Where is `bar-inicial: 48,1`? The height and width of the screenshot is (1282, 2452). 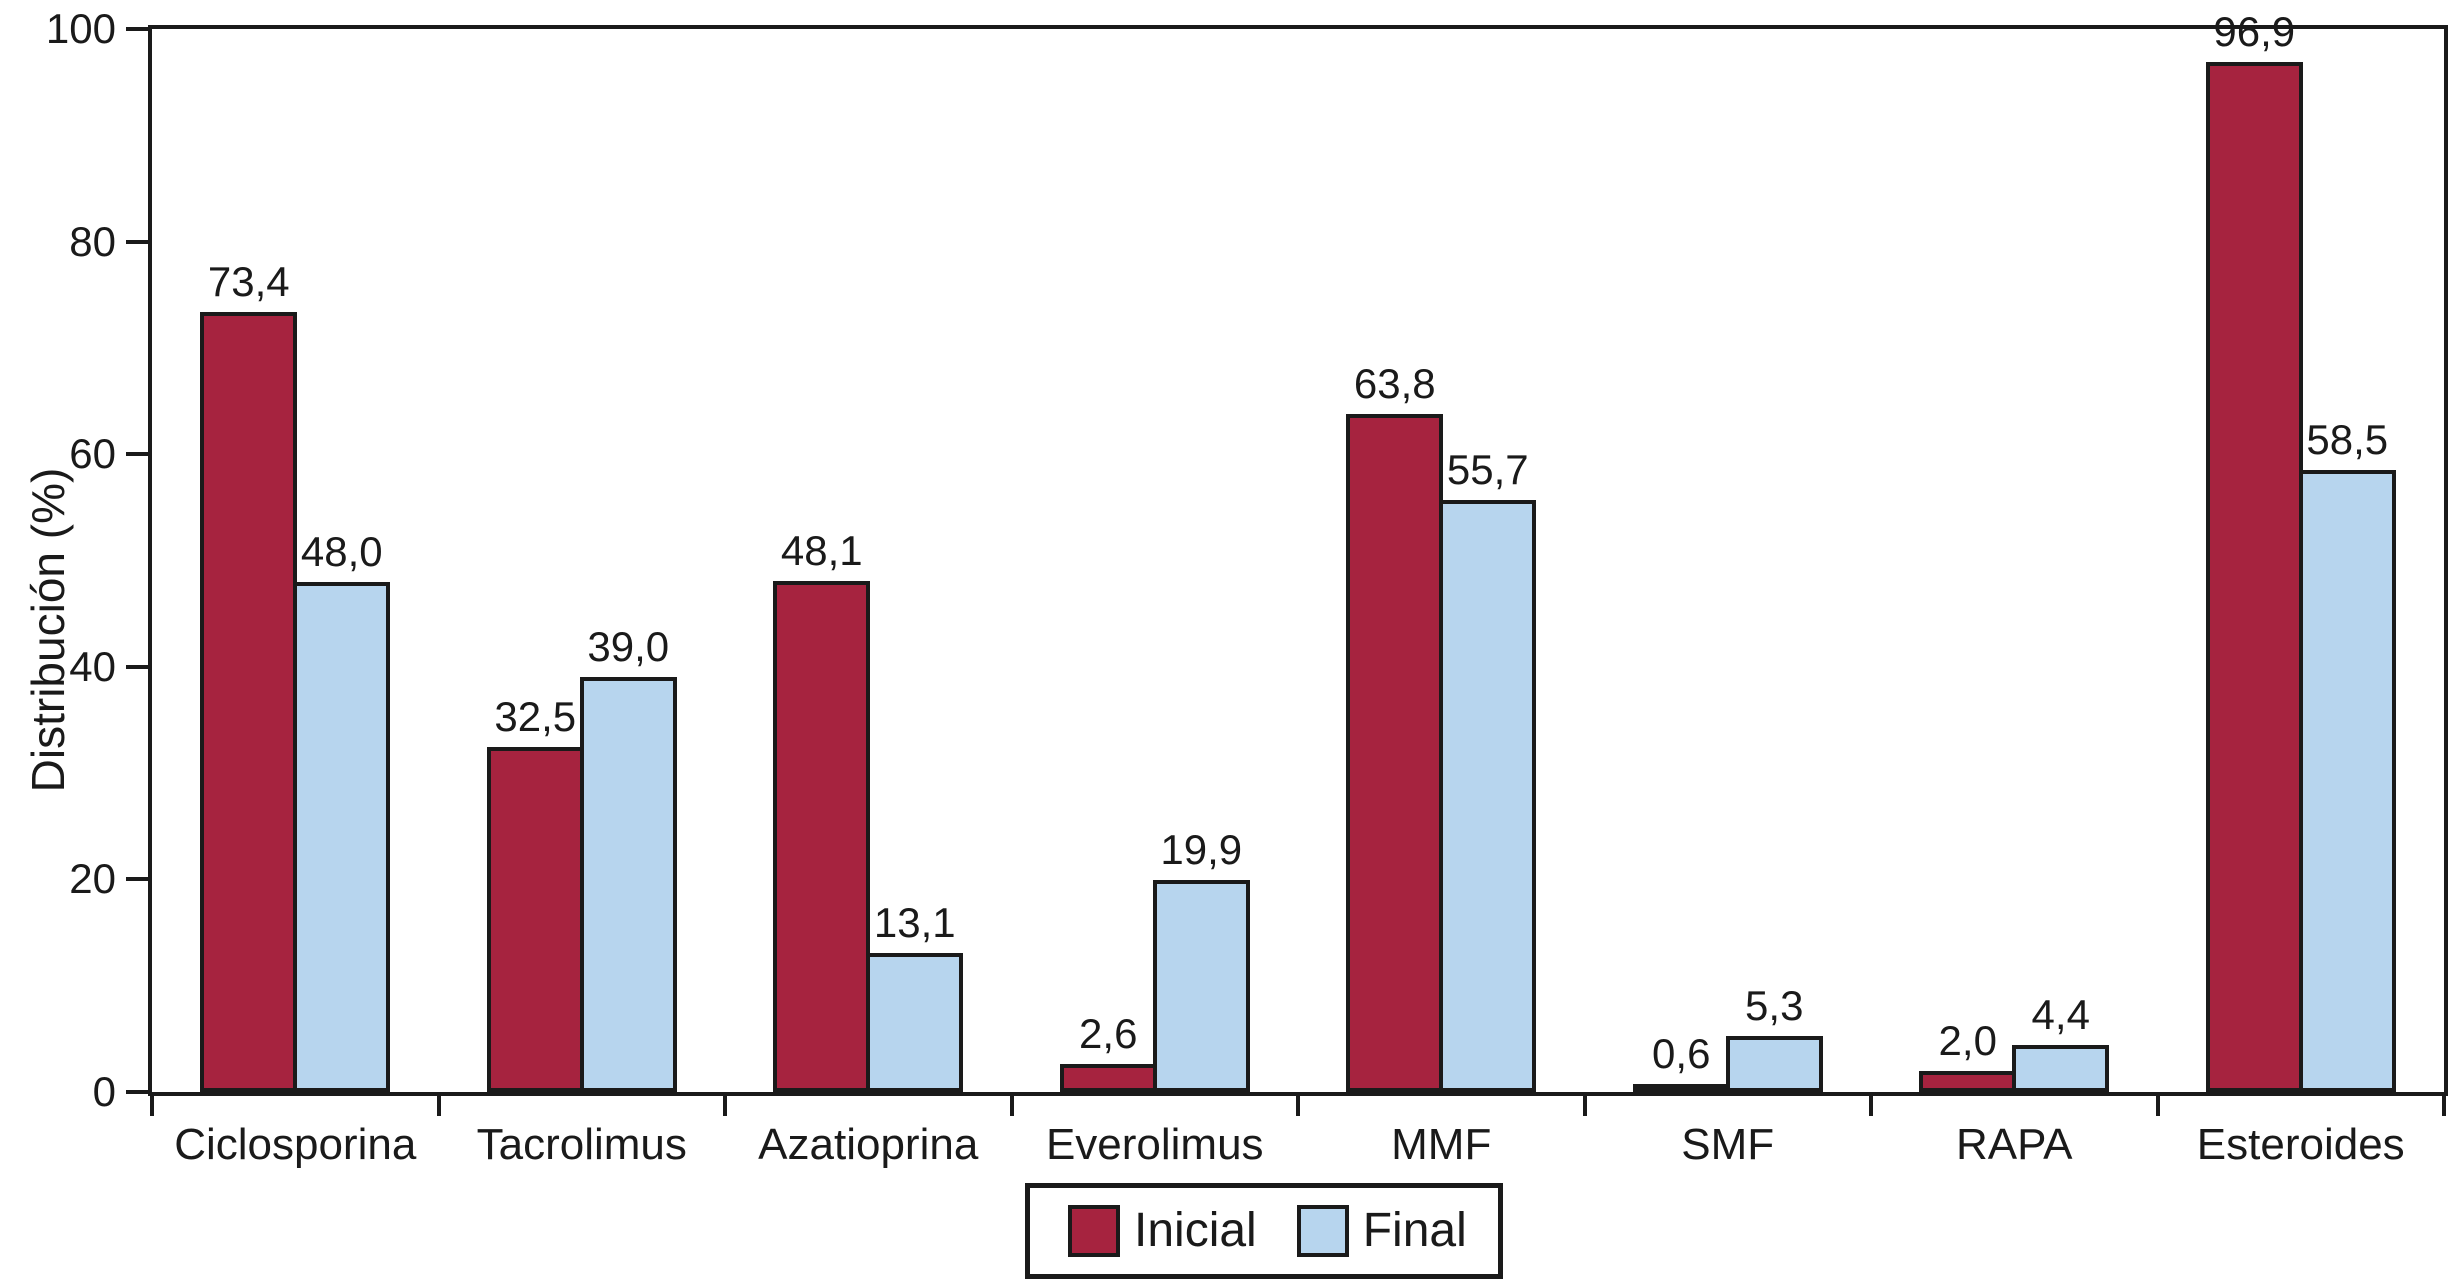
bar-inicial: 48,1 is located at coordinates (822, 809).